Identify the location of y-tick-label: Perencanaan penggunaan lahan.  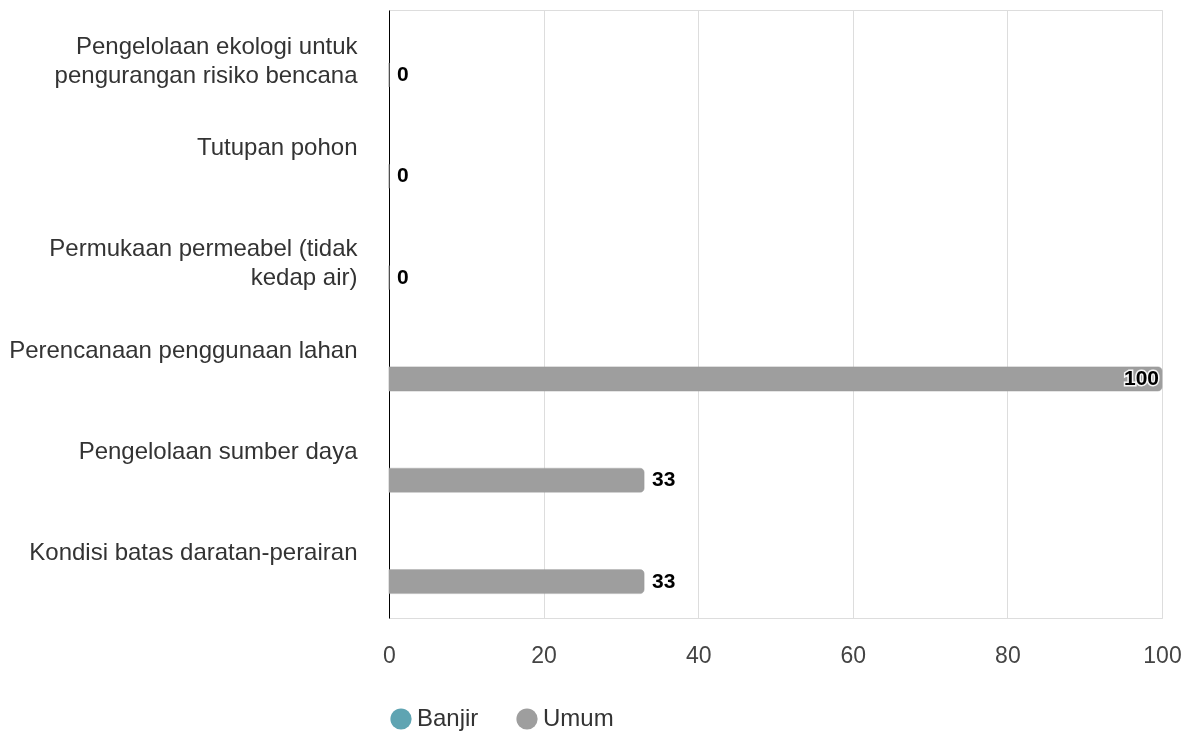
(183, 349).